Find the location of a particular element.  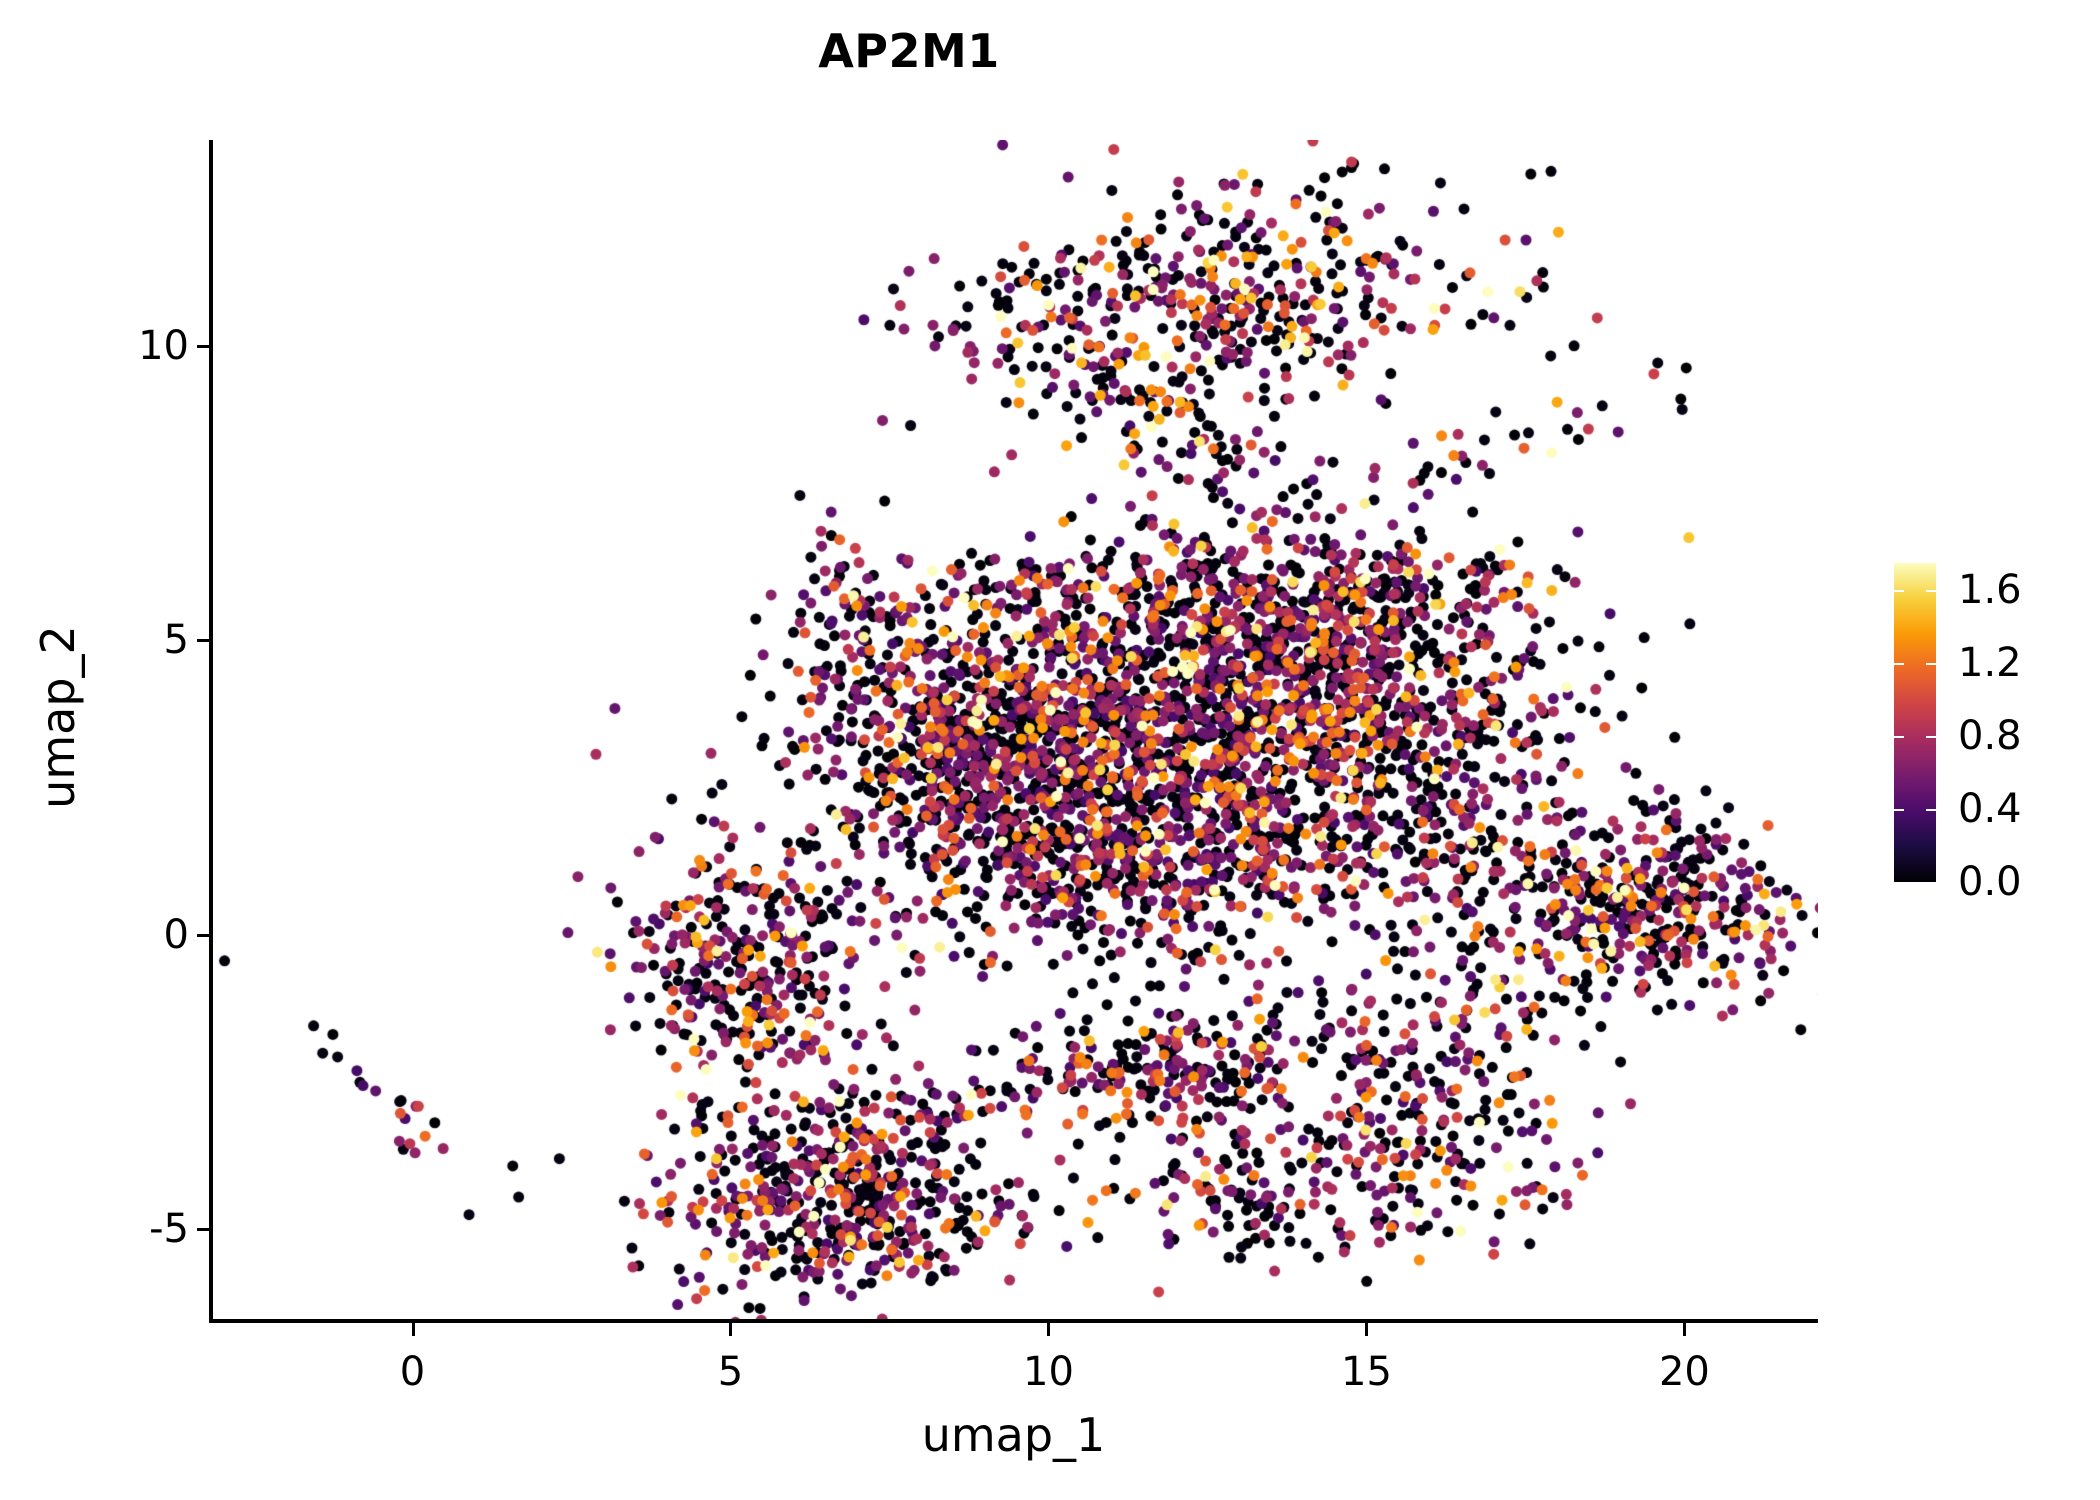

x-tick-label: 0 is located at coordinates (412, 1372).